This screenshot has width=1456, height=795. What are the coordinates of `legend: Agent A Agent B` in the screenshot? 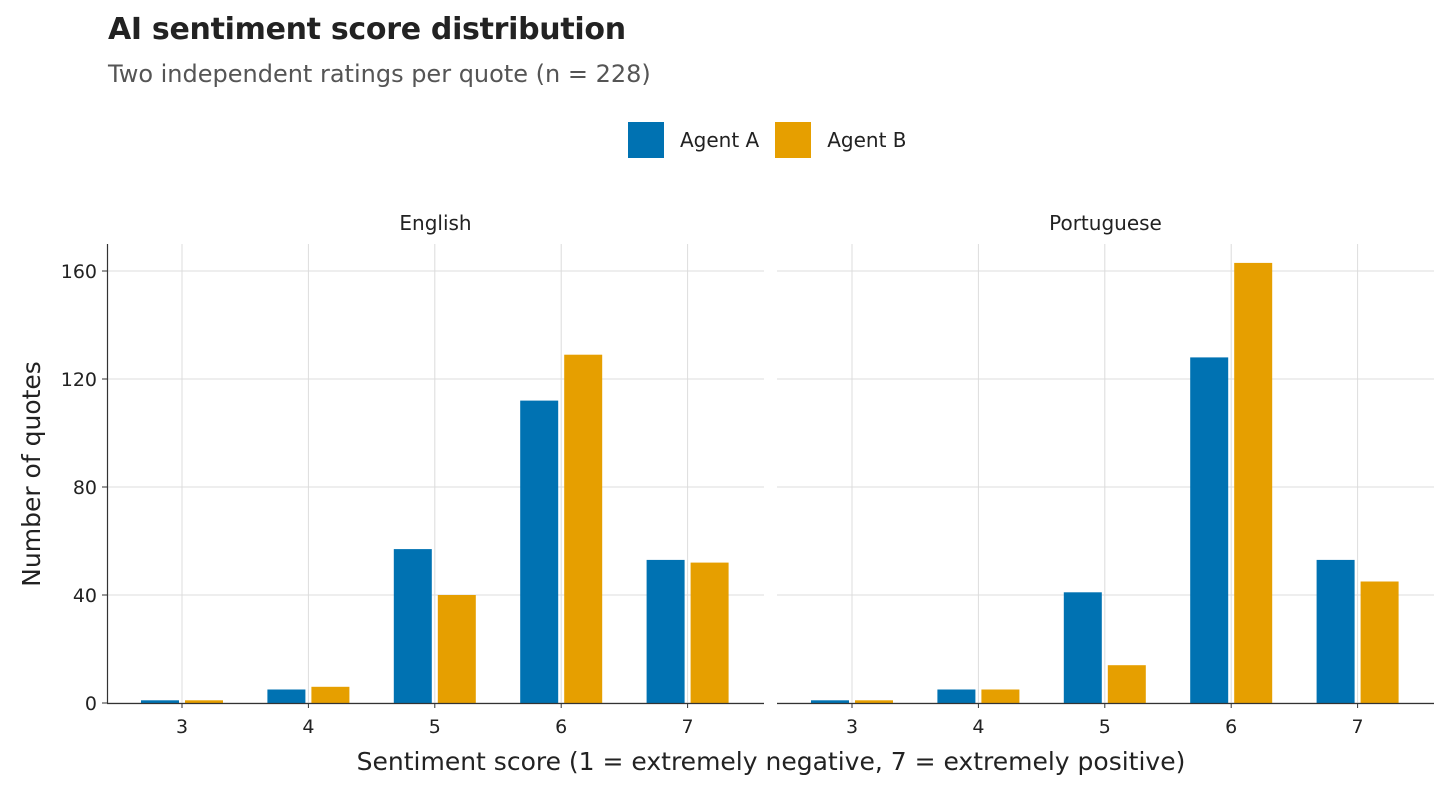 It's located at (775, 140).